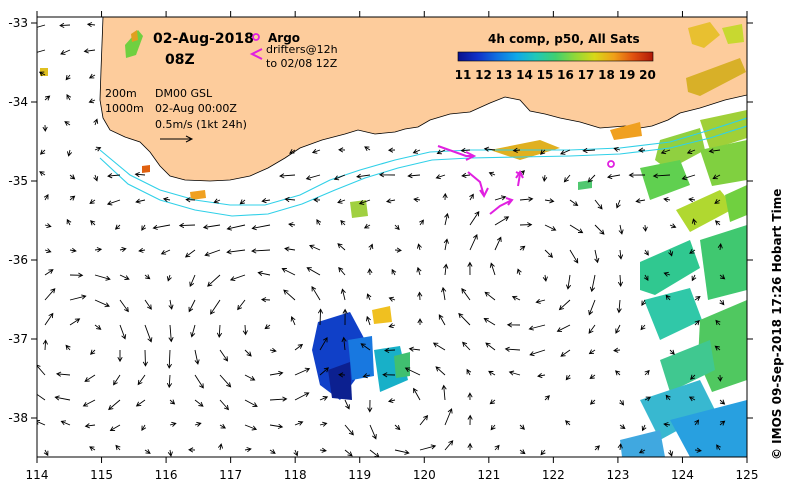  What do you see at coordinates (611, 164) in the screenshot?
I see `argo-float-marker` at bounding box center [611, 164].